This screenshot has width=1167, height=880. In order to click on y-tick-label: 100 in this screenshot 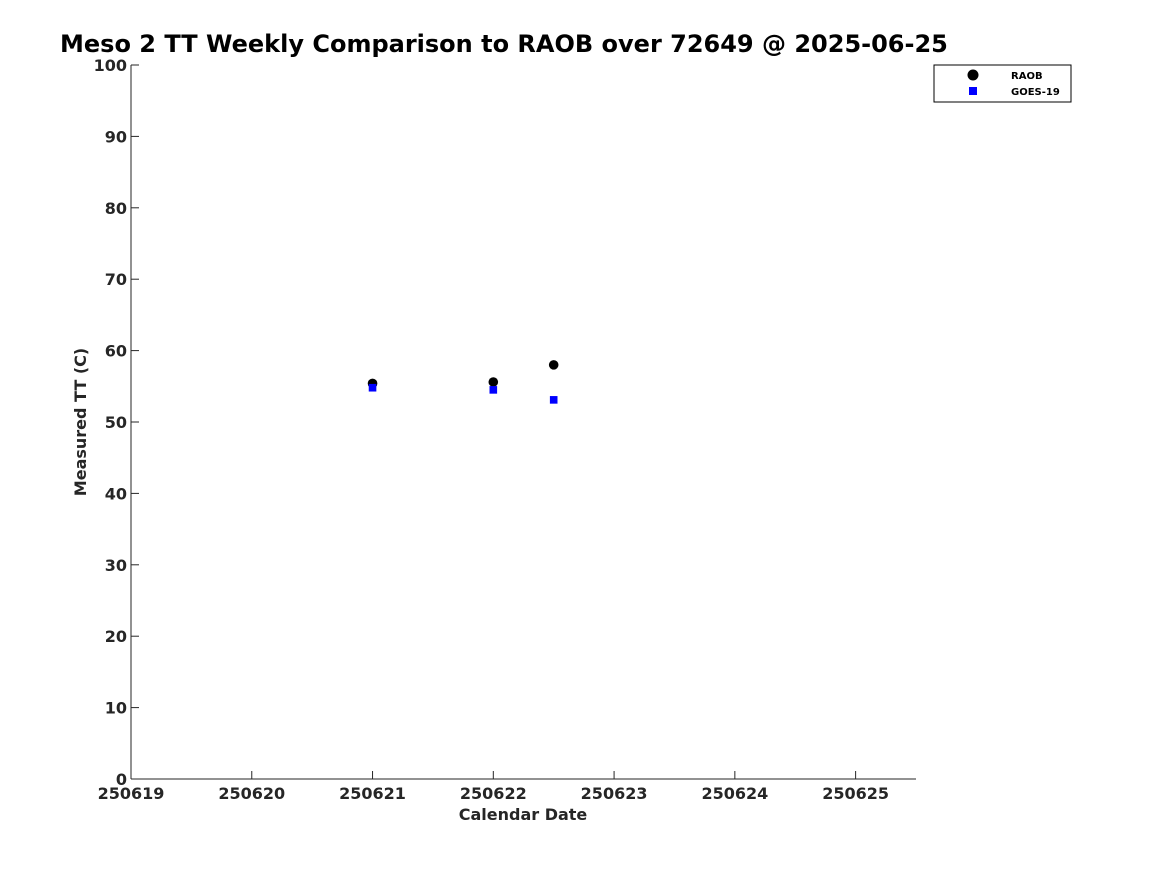, I will do `click(110, 65)`.